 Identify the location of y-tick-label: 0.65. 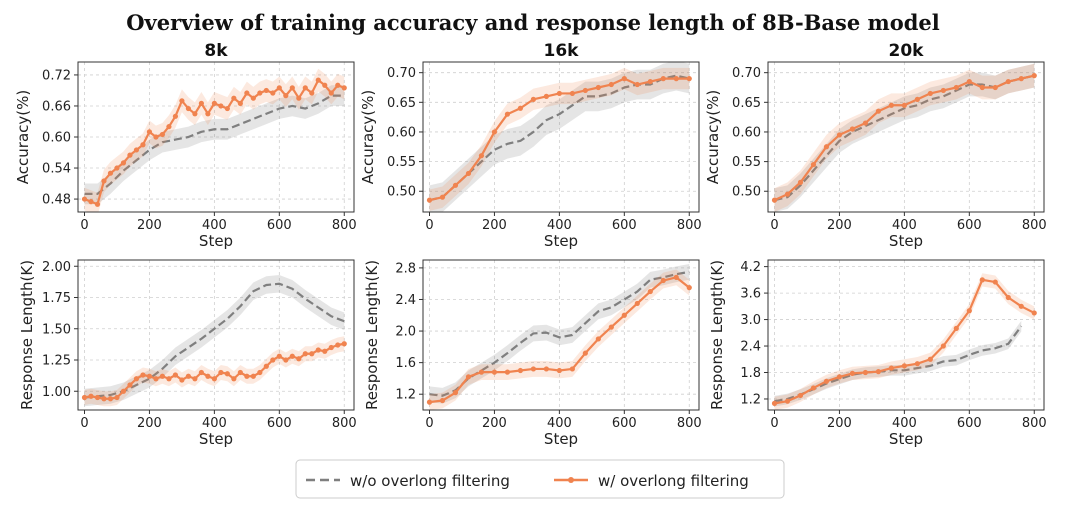
(746, 103).